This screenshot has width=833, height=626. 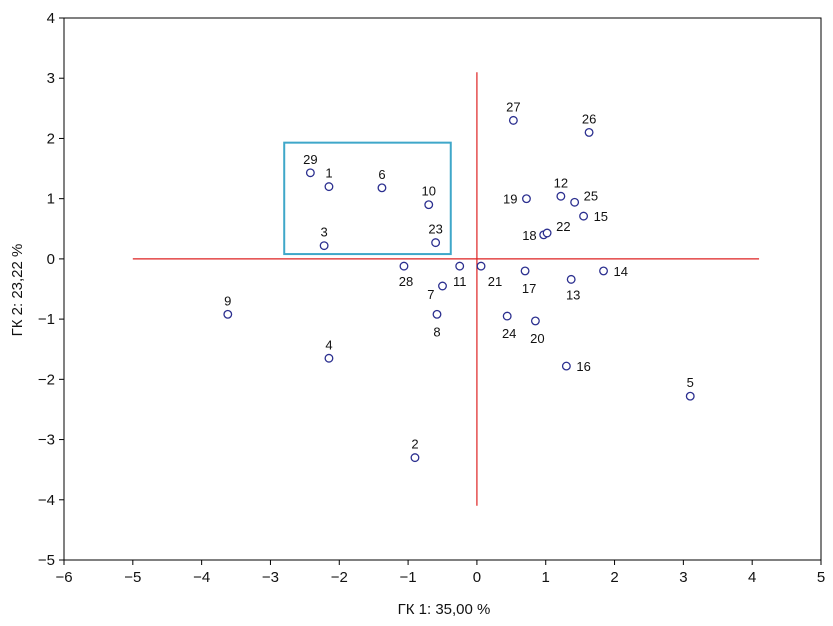 What do you see at coordinates (583, 366) in the screenshot?
I see `data-point-label-16: 16` at bounding box center [583, 366].